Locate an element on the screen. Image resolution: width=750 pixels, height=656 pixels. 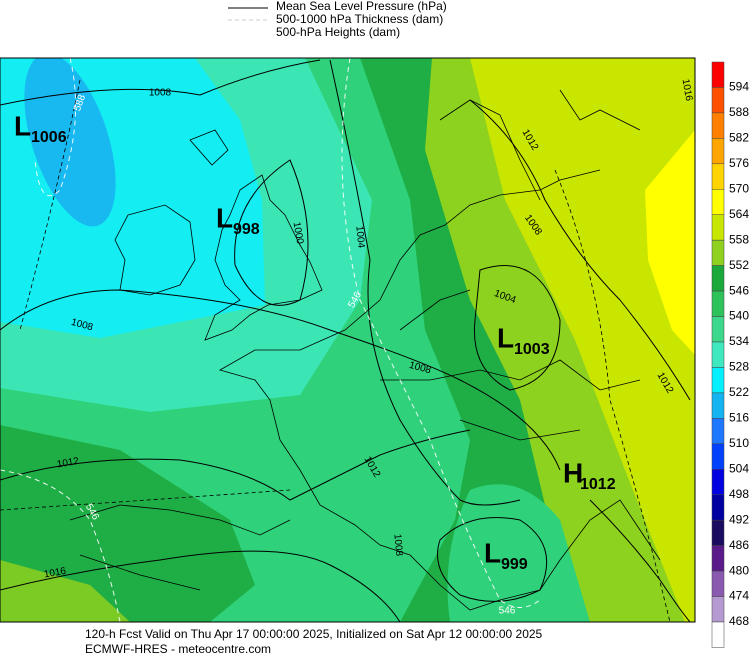
legend-label: 500-1000 hPa Thickness (dam) is located at coordinates (359, 19).